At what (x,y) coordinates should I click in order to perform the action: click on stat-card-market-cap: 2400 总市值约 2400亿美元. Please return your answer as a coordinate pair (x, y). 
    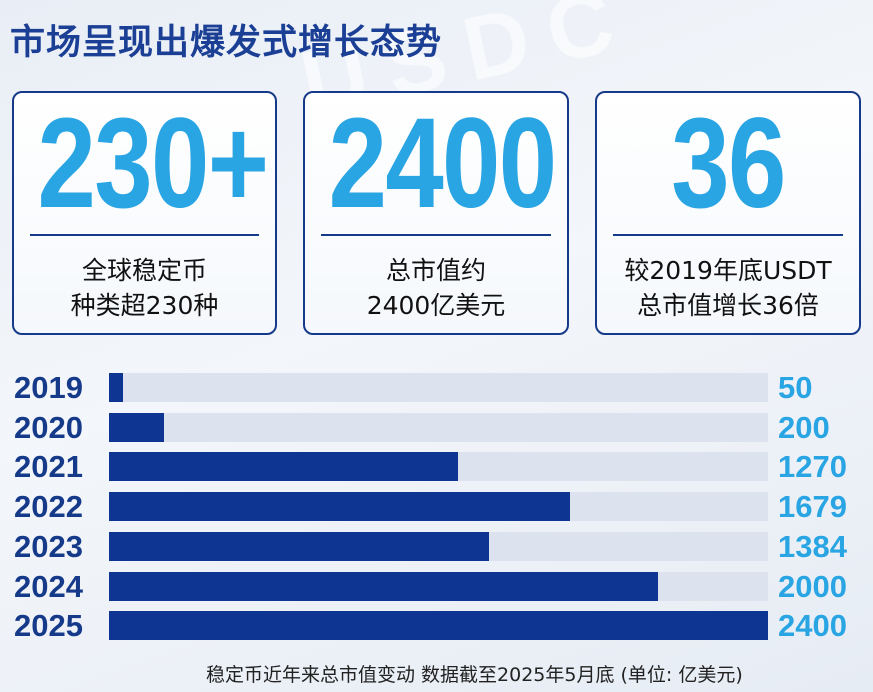
    Looking at the image, I should click on (436, 213).